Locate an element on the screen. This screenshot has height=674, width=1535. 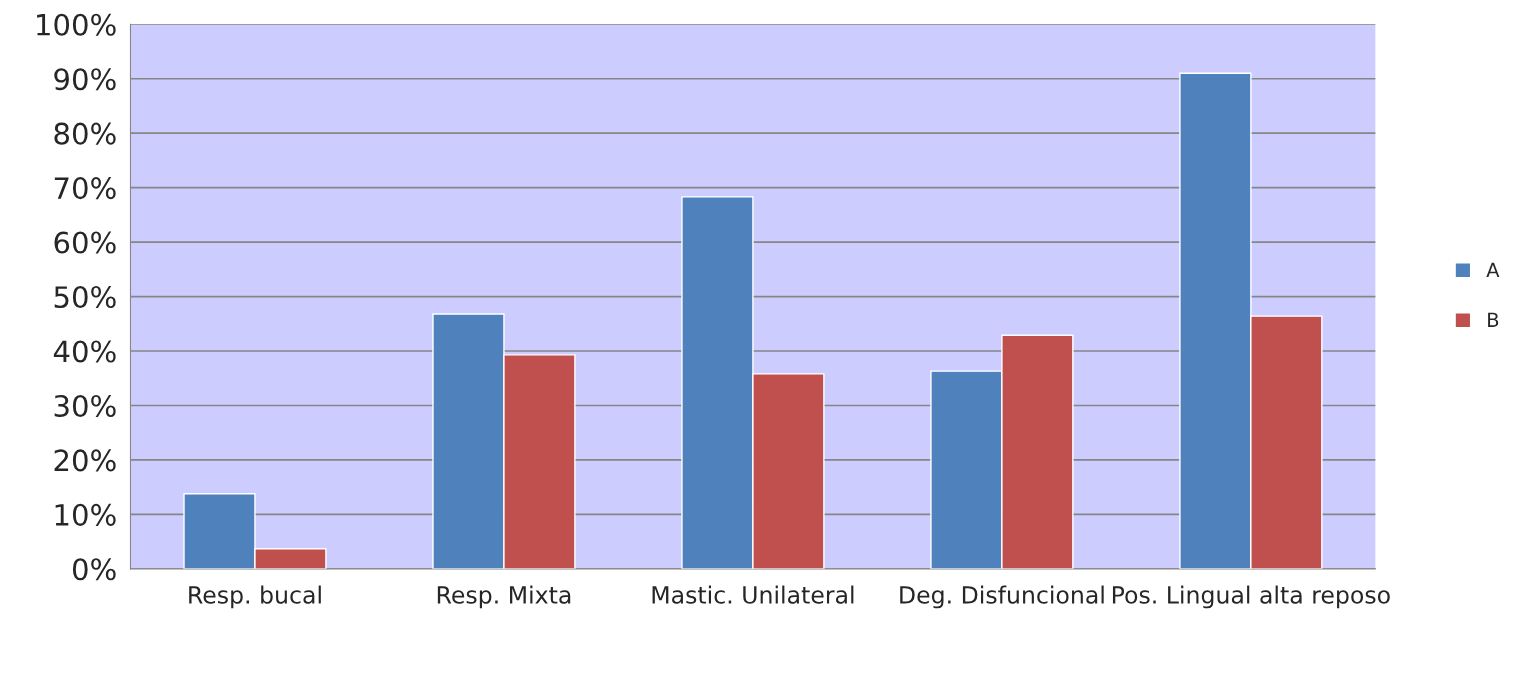
legend-label: A is located at coordinates (1493, 269).